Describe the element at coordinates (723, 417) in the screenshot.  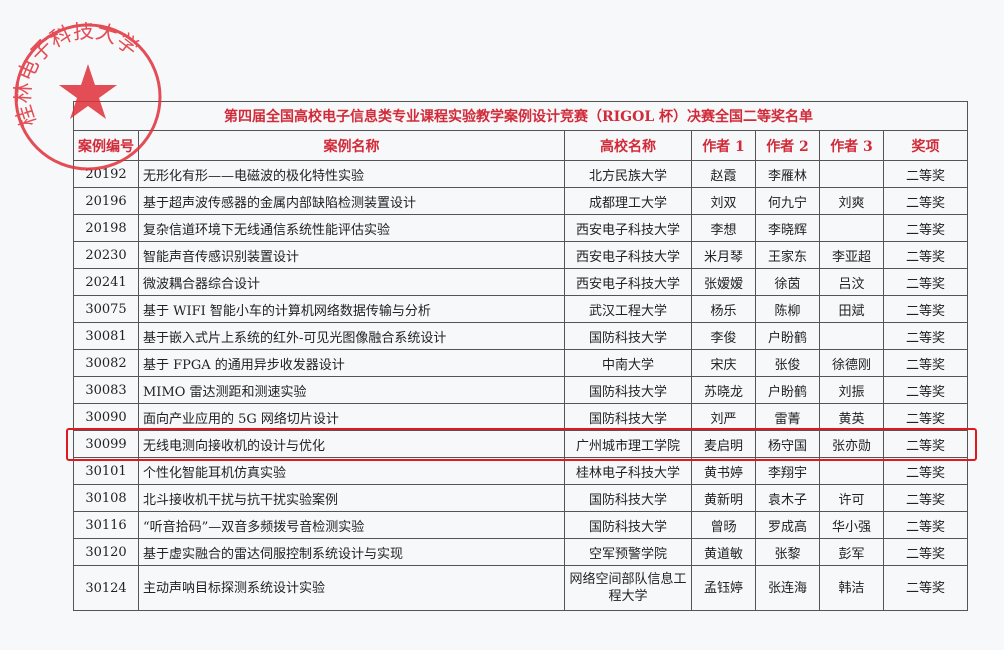
I see `author-1: 刘严` at that location.